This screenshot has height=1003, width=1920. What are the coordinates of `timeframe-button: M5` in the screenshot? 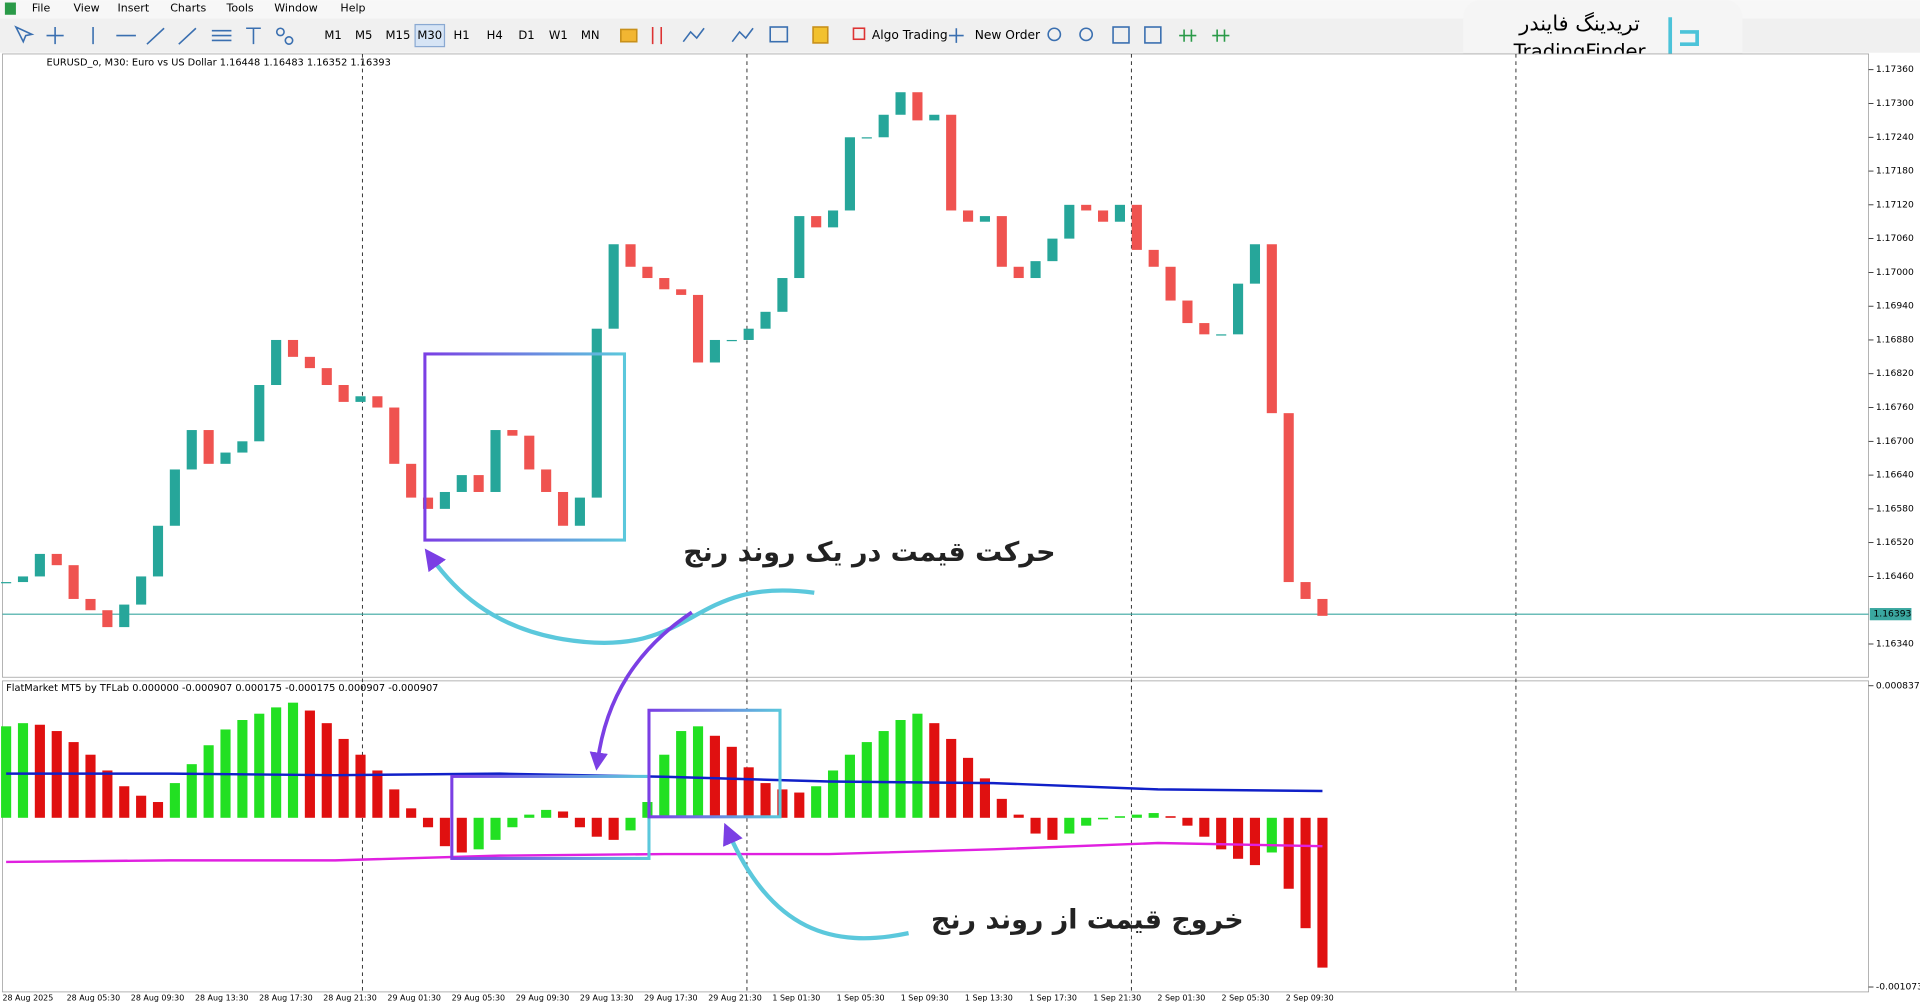 It's located at (363, 35).